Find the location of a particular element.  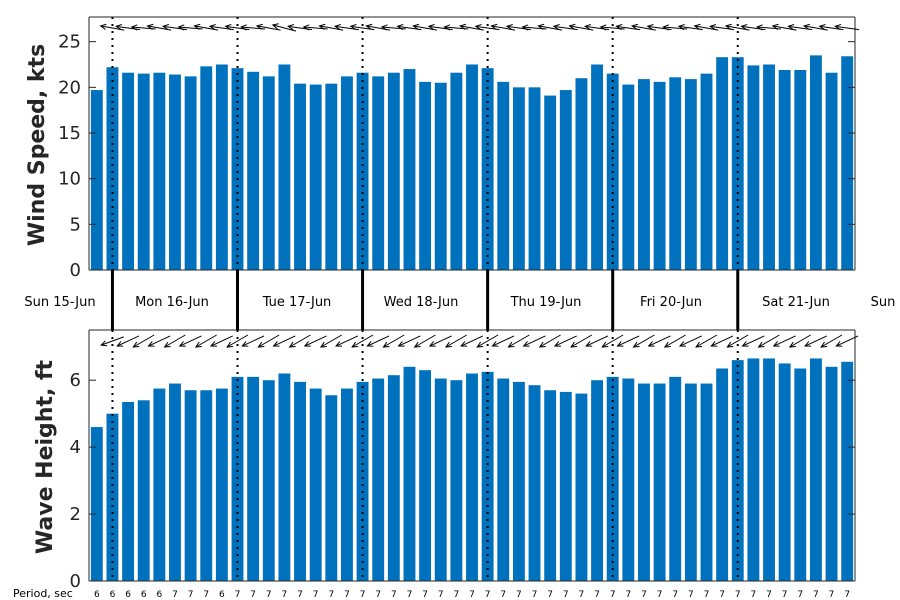

period-value: 6 is located at coordinates (222, 595).